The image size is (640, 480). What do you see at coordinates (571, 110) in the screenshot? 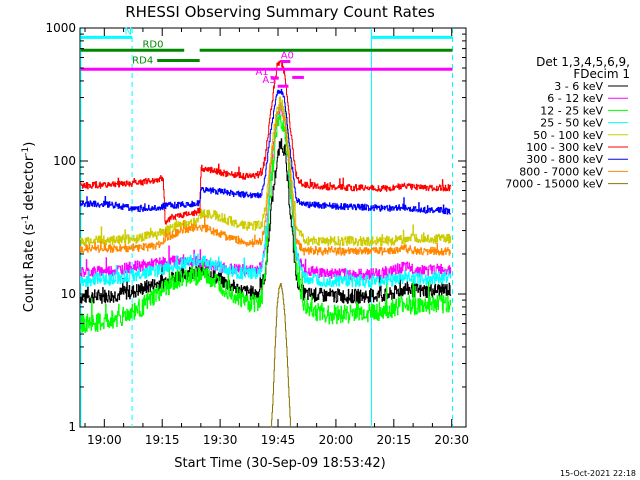
I see `legend-label: 12 - 25 keV` at bounding box center [571, 110].